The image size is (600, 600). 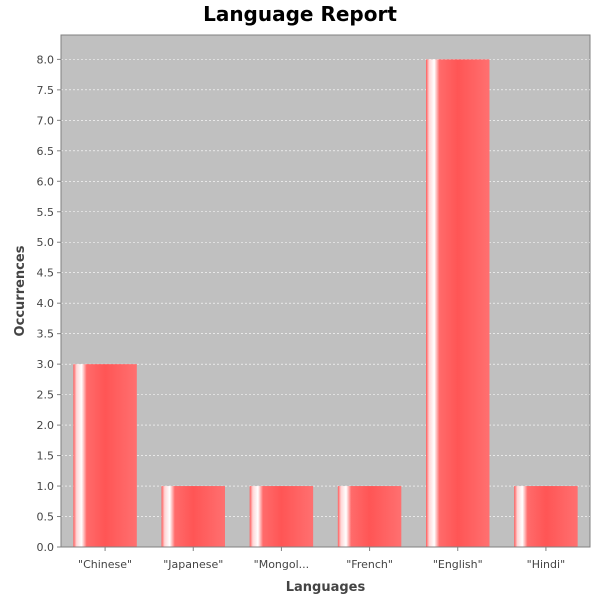 I want to click on y-tick-label: 0.5, so click(x=46, y=517).